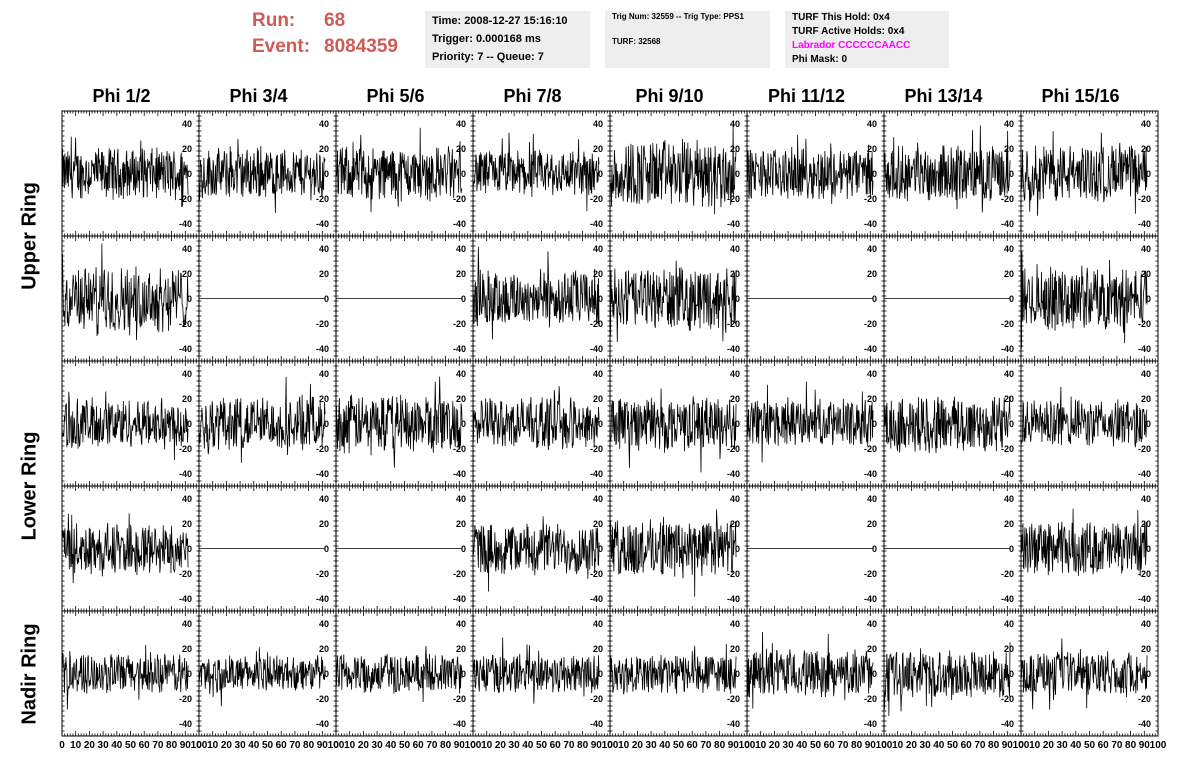 This screenshot has width=1196, height=772. I want to click on run-value: 68, so click(335, 20).